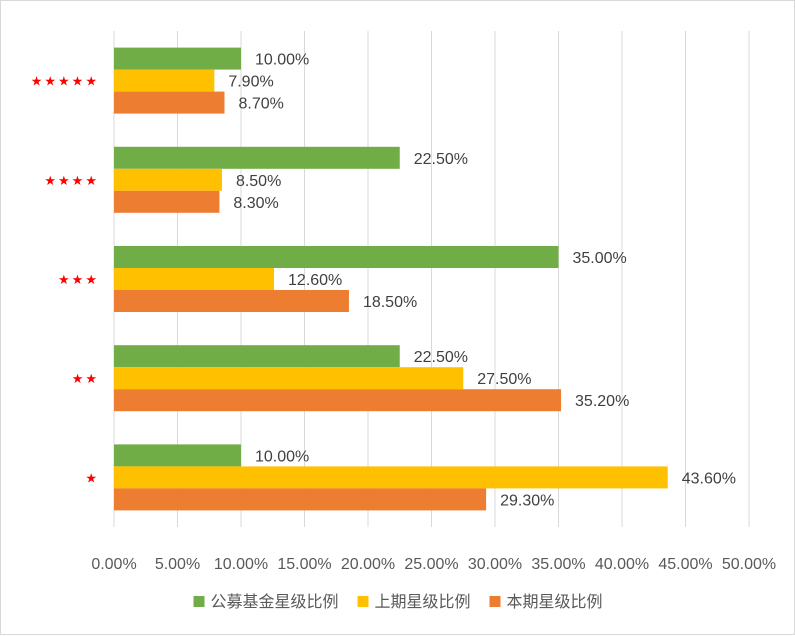  Describe the element at coordinates (315, 280) in the screenshot. I see `data-label: 12.60%` at that location.